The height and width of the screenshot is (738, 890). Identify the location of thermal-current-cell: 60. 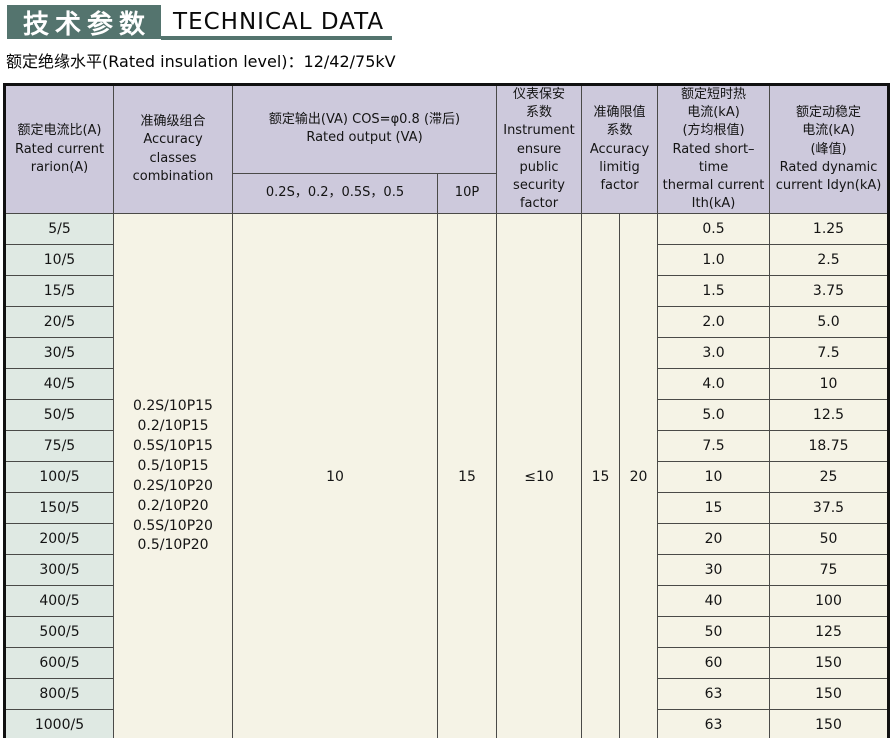
(714, 663).